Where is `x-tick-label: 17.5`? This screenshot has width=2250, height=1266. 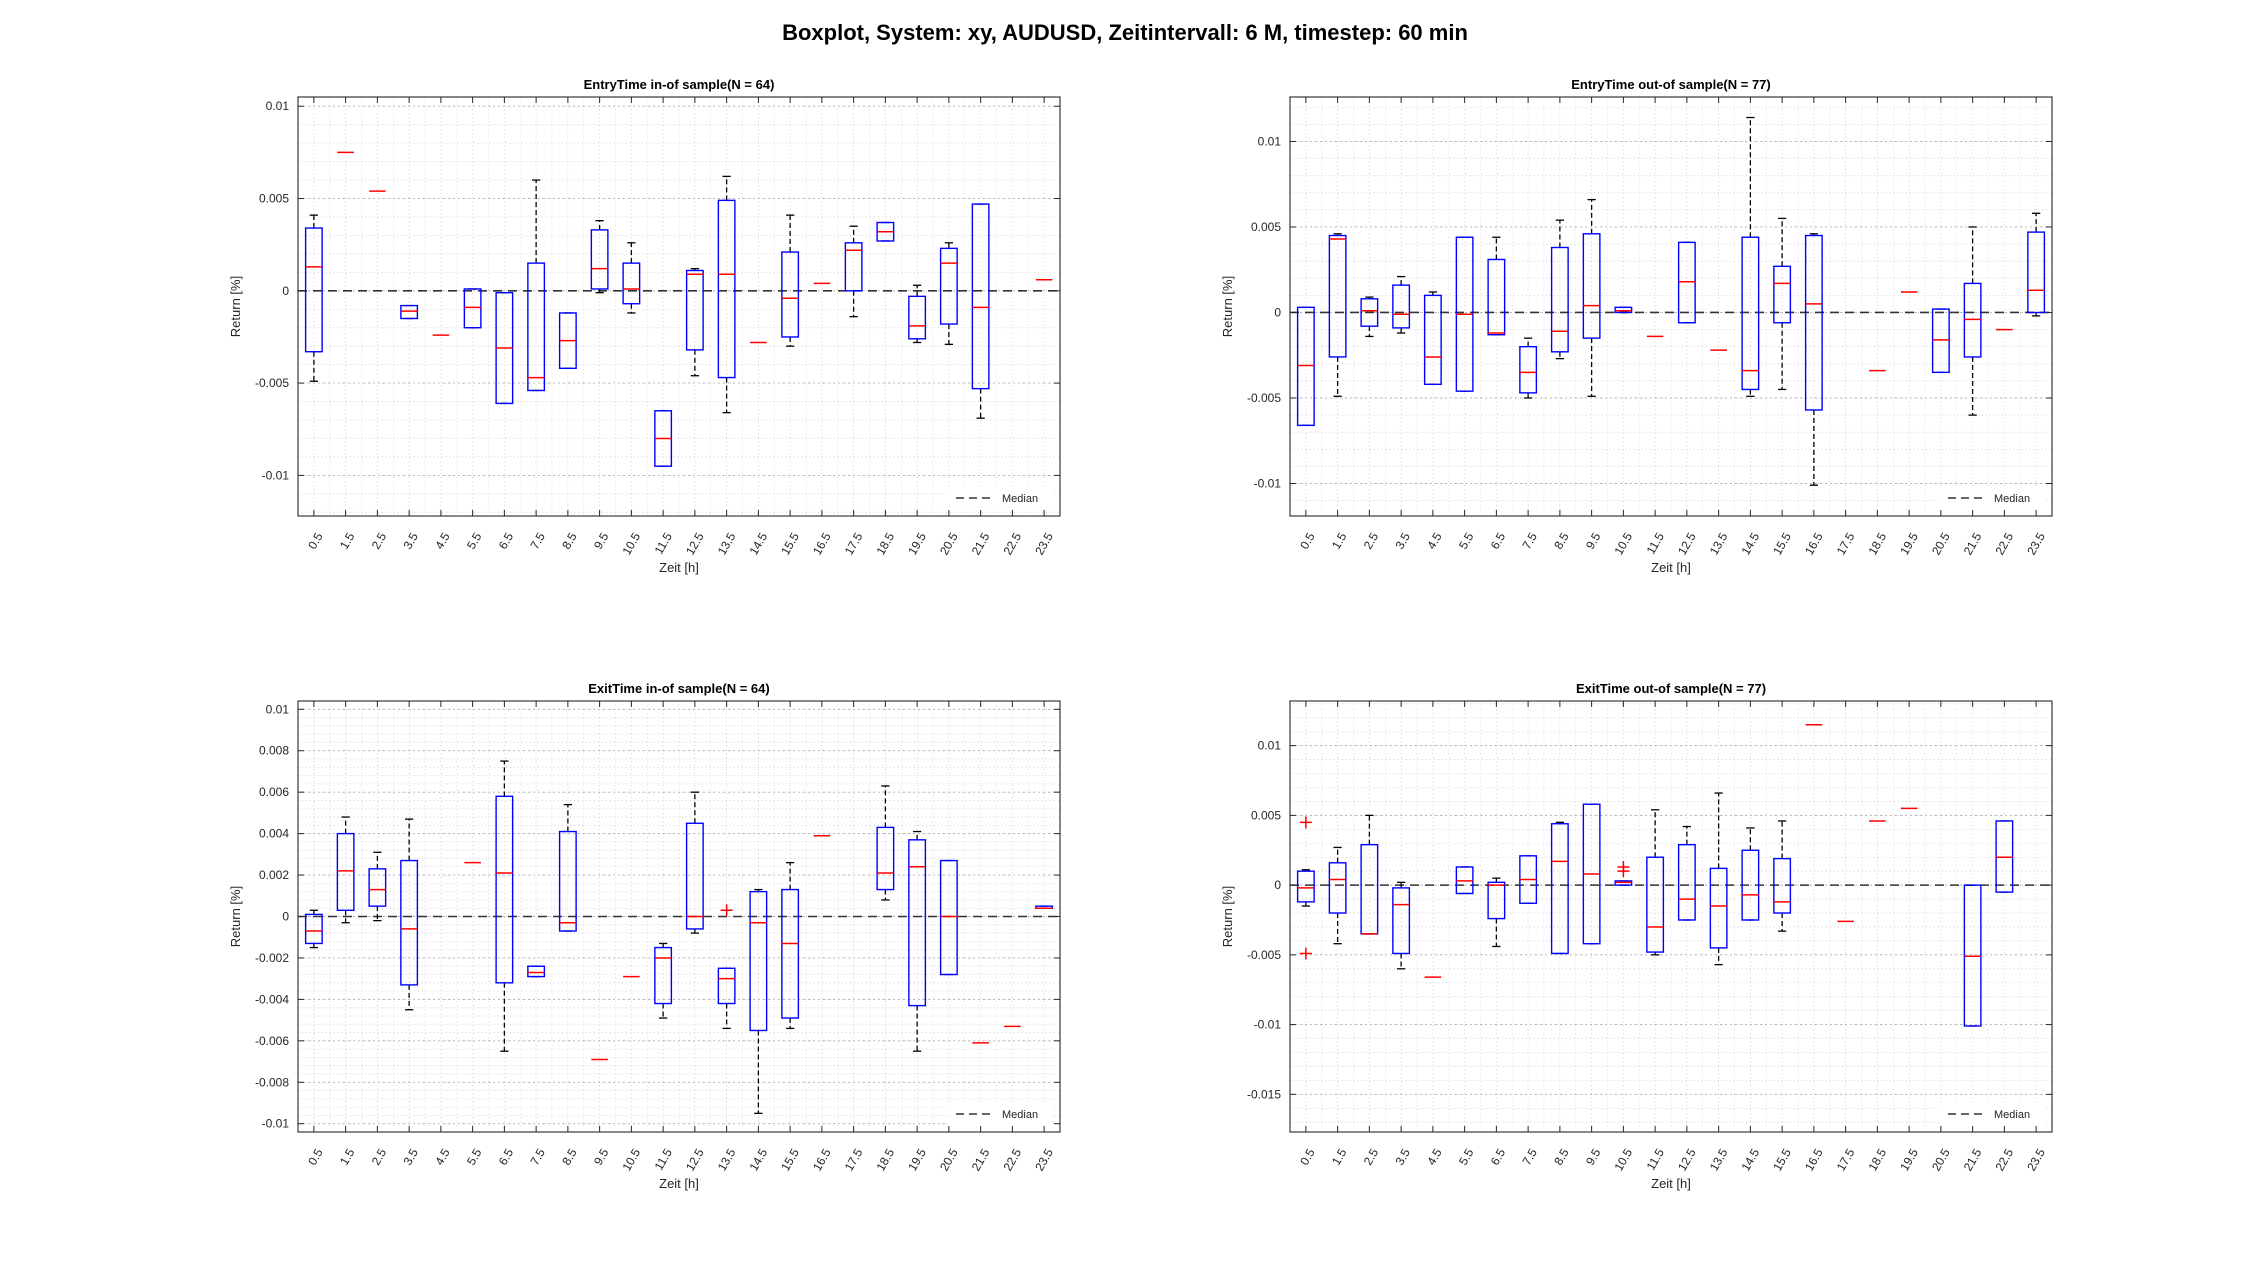 x-tick-label: 17.5 is located at coordinates (1846, 1160).